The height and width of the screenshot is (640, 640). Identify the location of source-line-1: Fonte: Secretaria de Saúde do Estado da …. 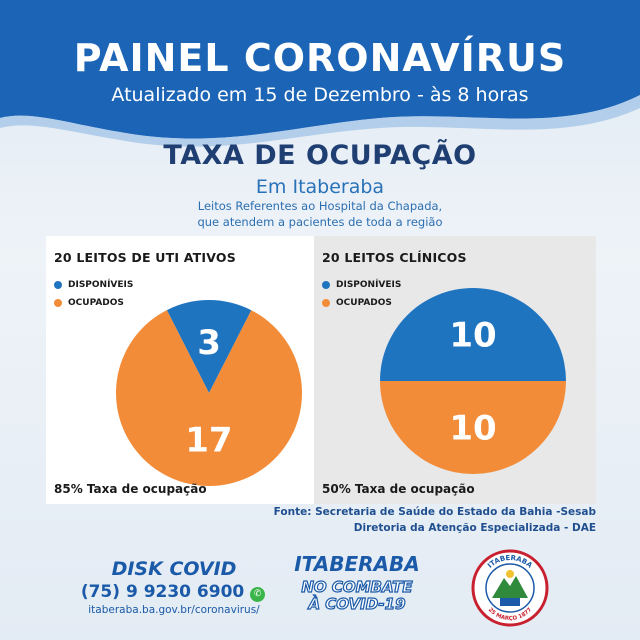
(434, 512).